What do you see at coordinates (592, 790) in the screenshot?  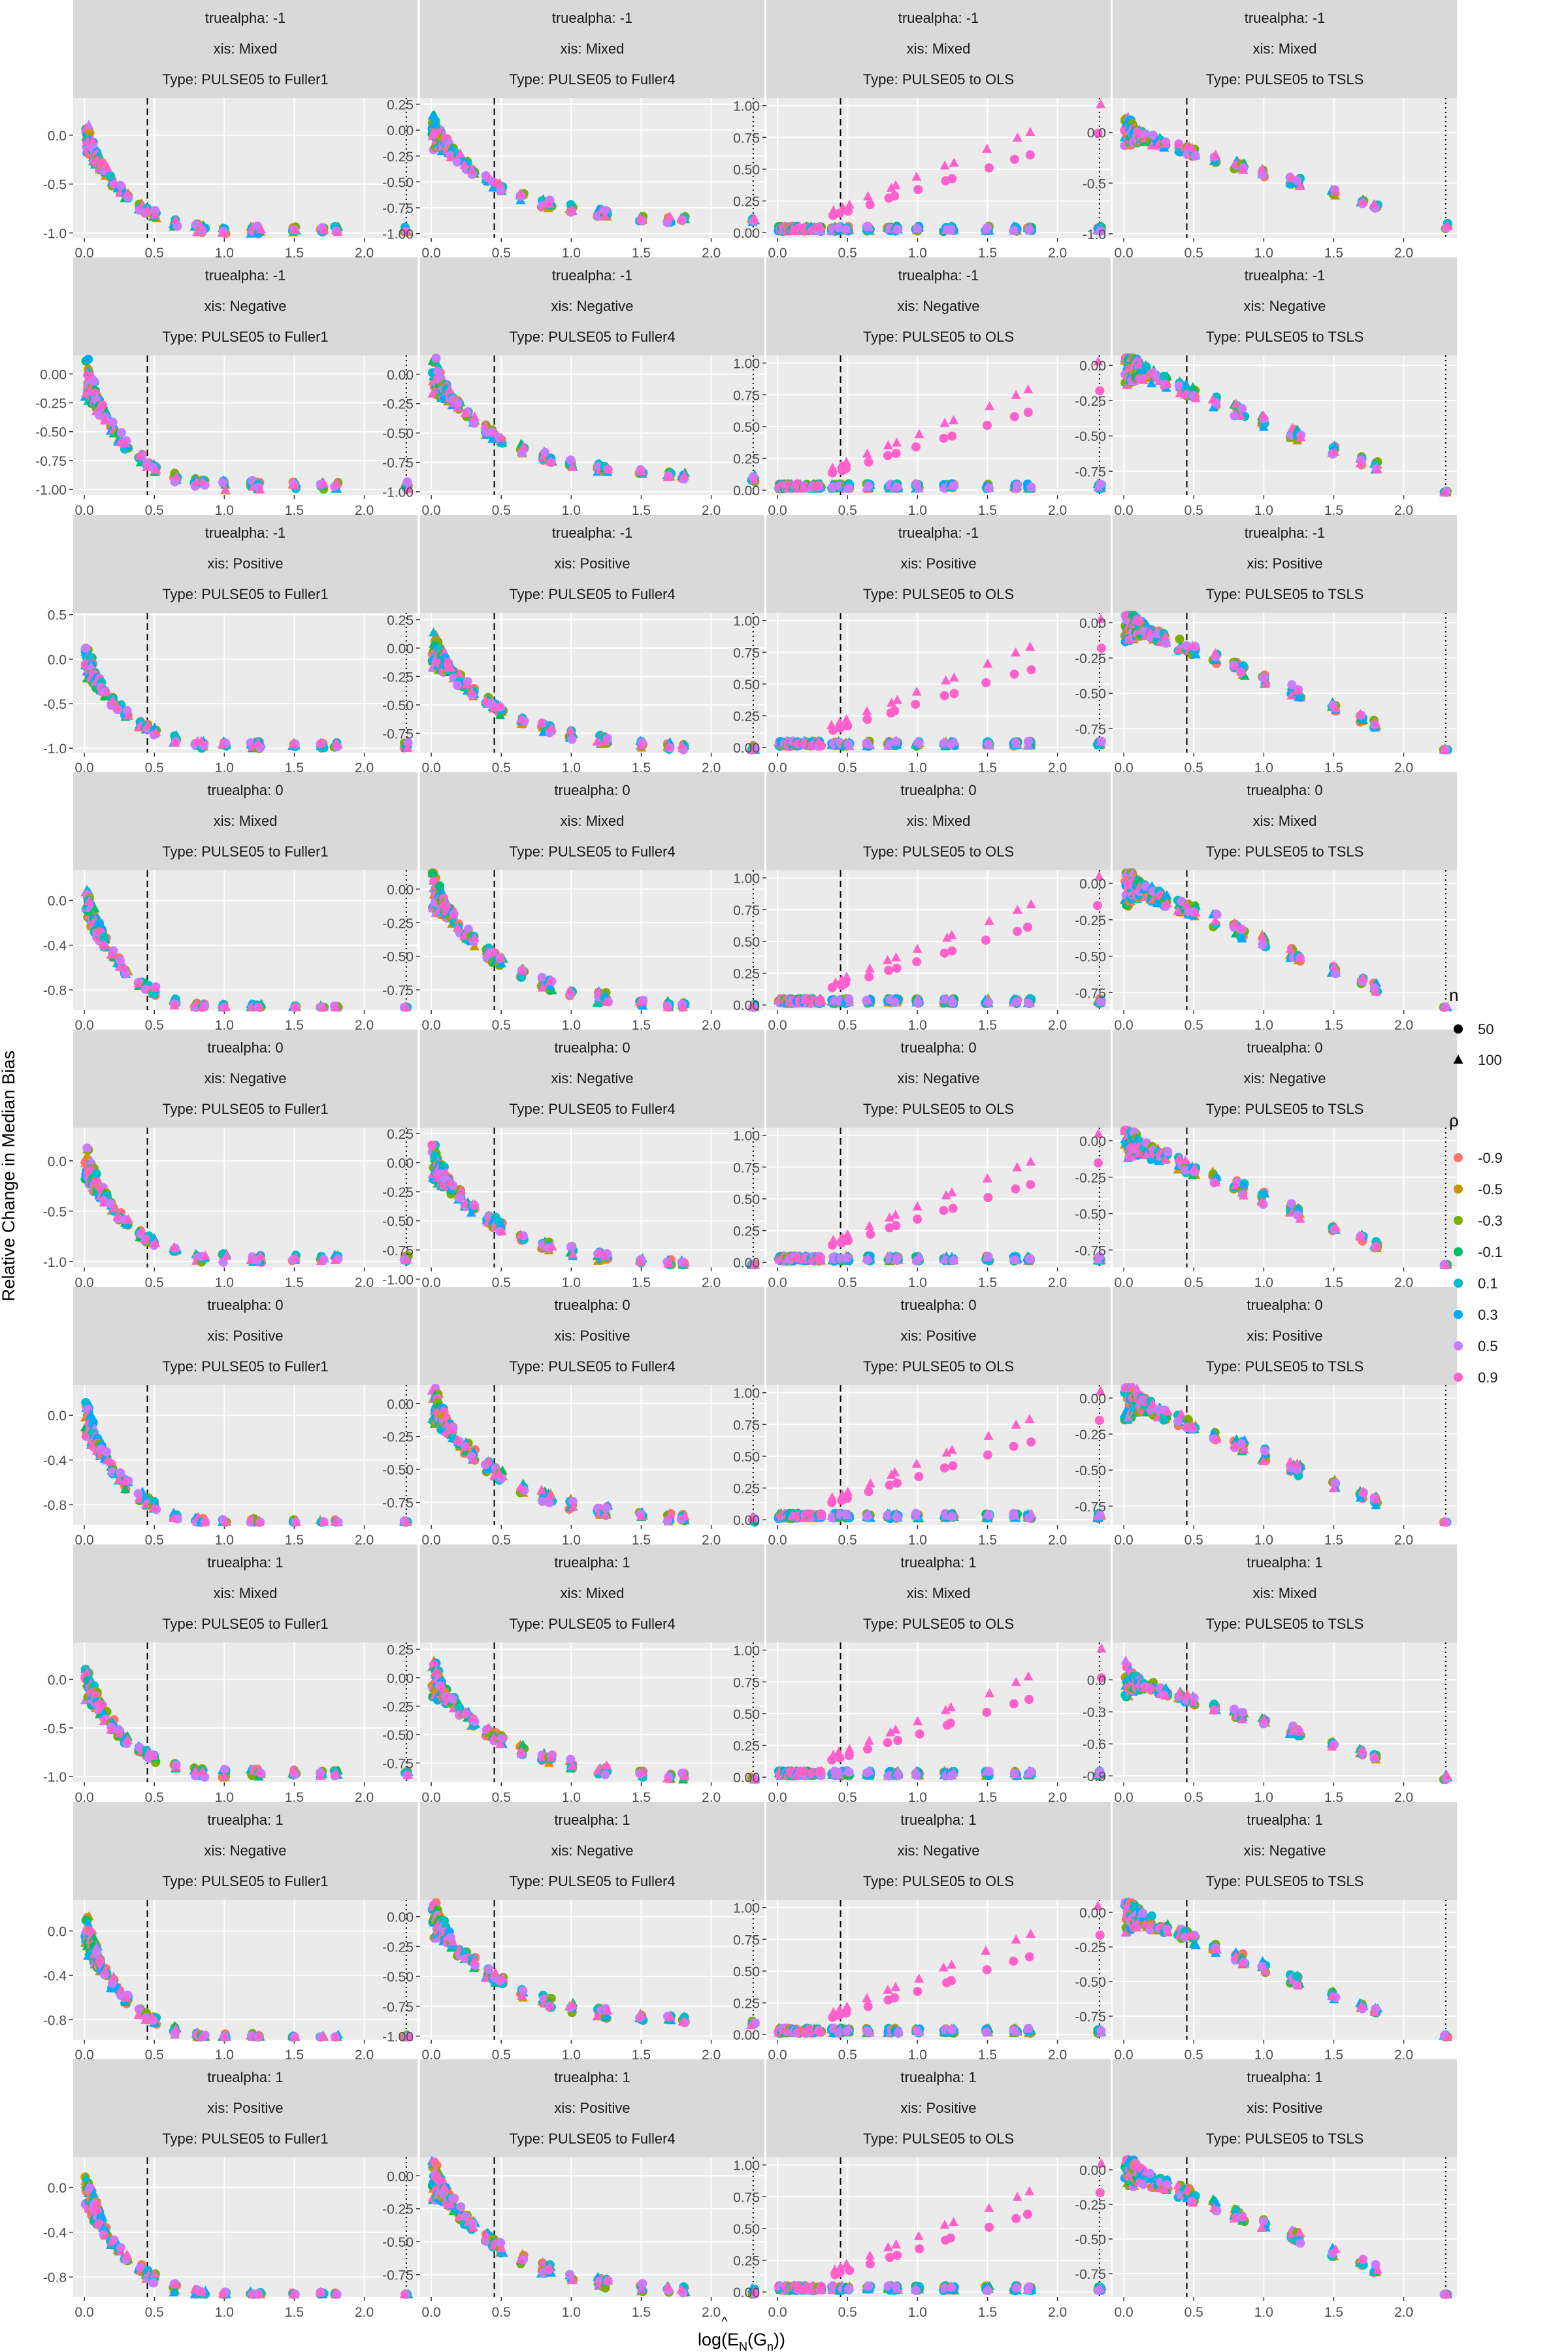 I see `facet-strip-label: truealpha: 0` at bounding box center [592, 790].